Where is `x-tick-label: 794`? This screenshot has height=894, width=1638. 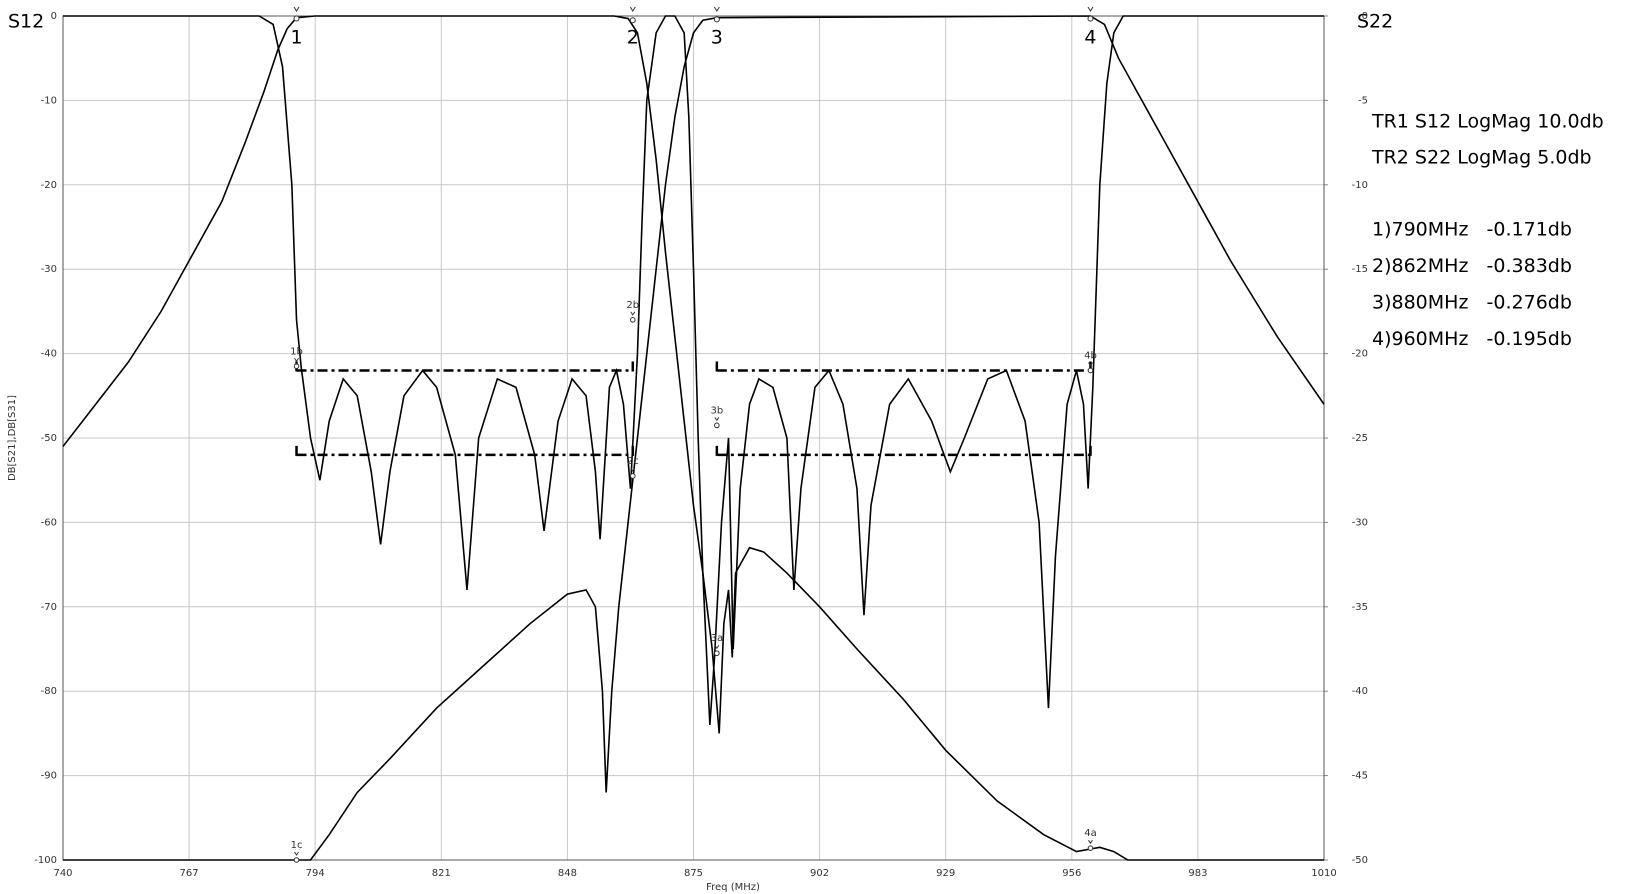 x-tick-label: 794 is located at coordinates (315, 873).